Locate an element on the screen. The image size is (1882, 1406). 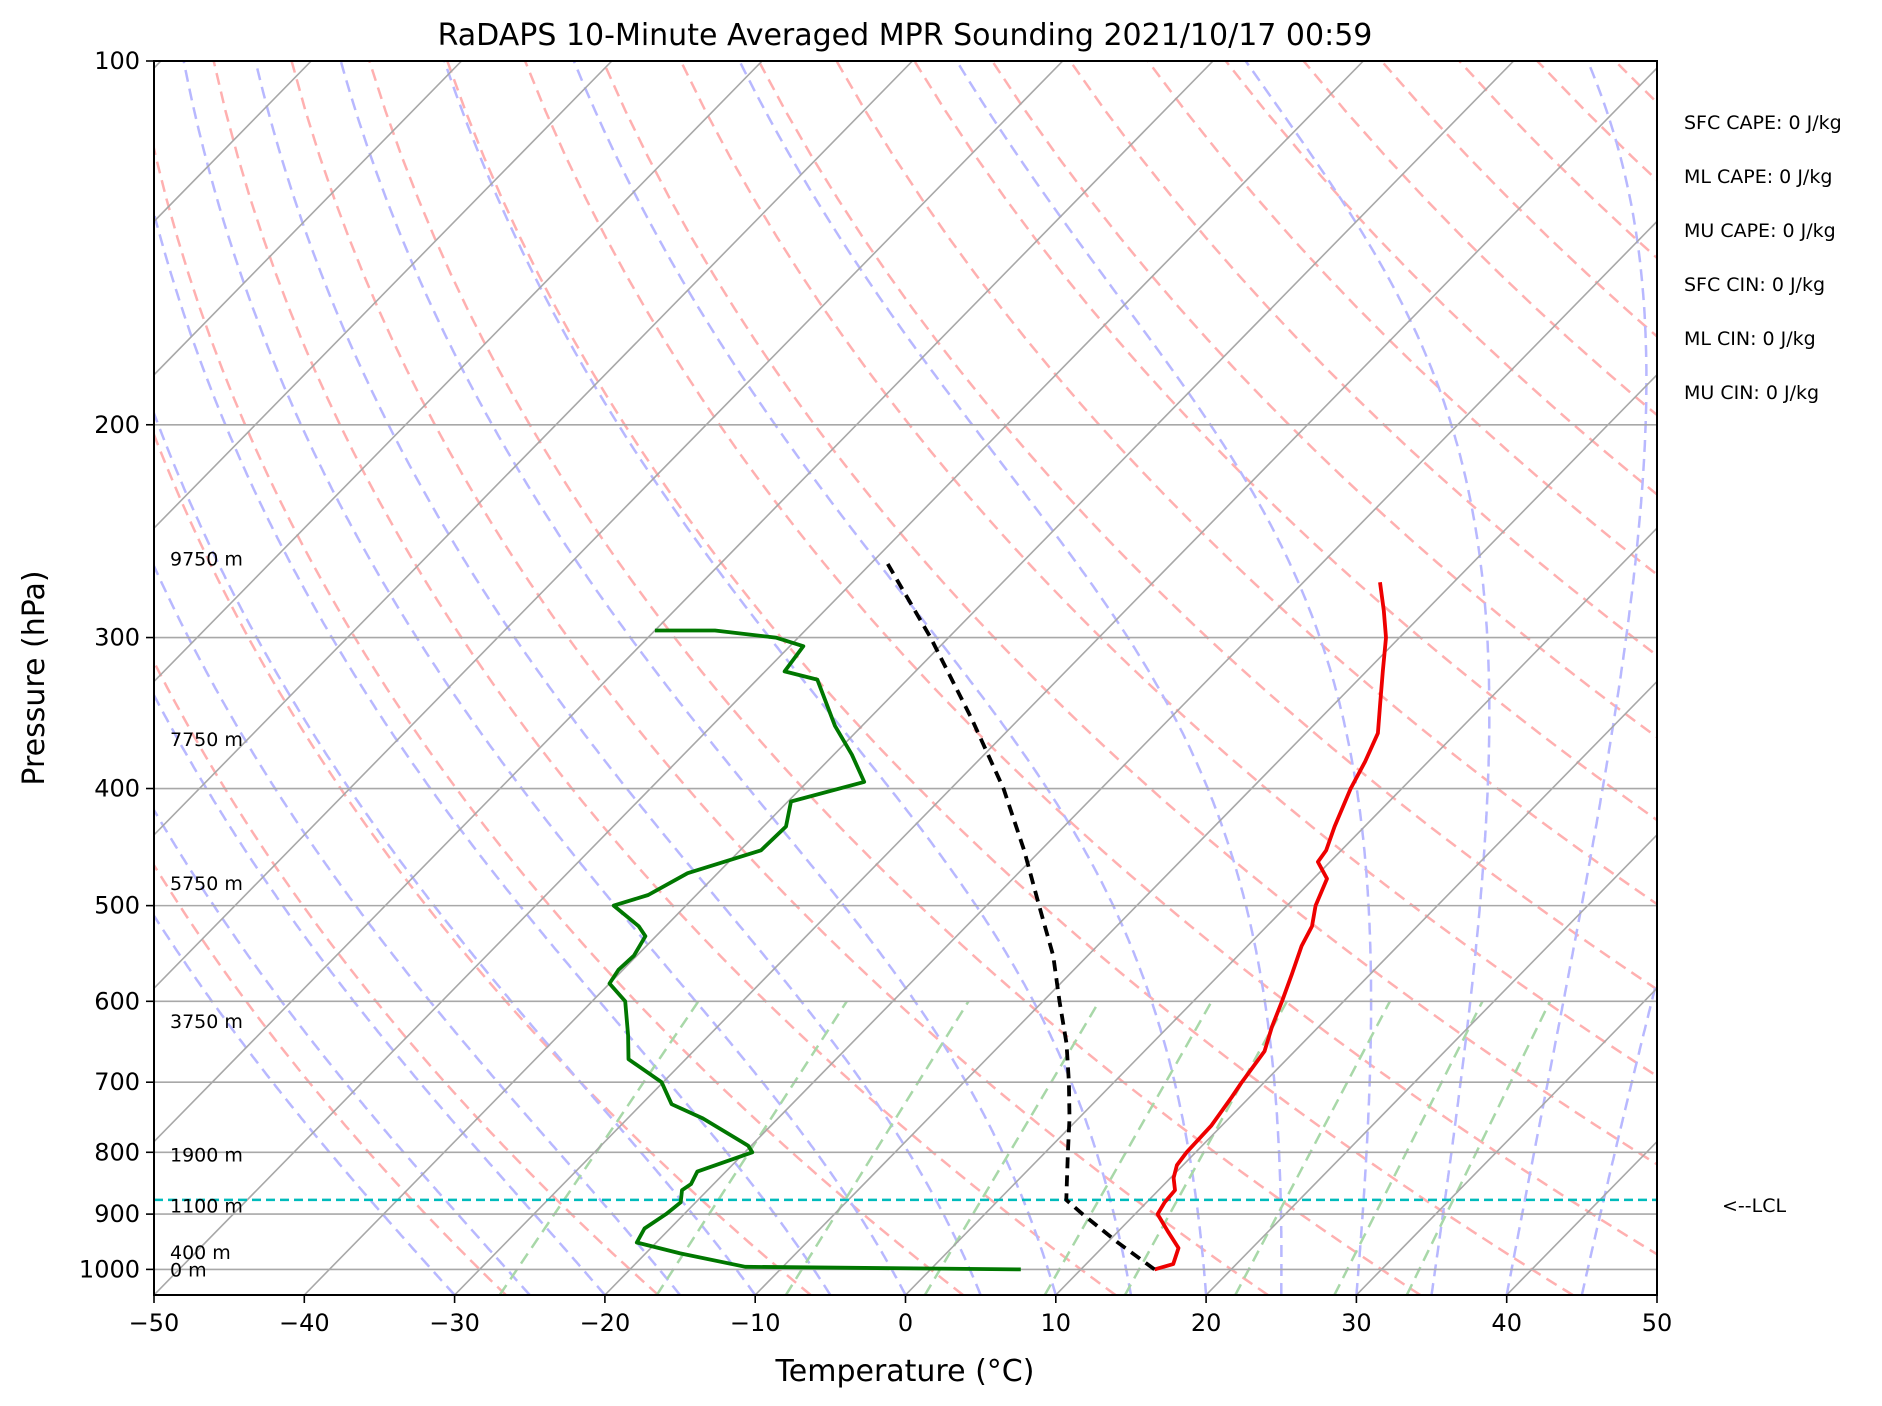
y-tick-label: 100 is located at coordinates (117, 61).